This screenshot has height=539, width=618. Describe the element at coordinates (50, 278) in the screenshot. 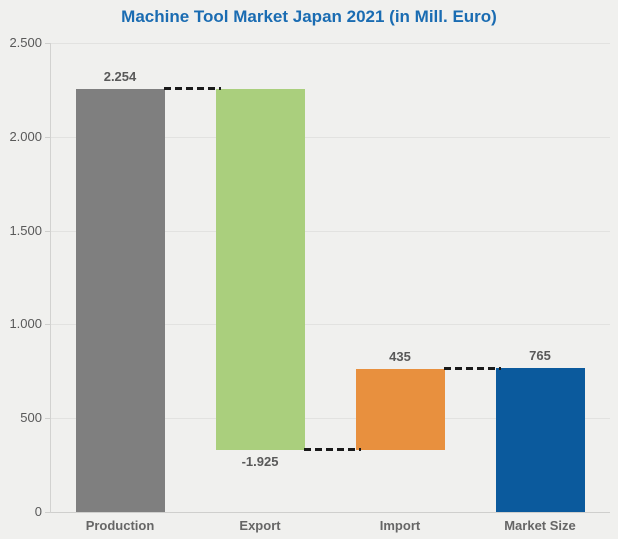

I see `y-axis-line` at that location.